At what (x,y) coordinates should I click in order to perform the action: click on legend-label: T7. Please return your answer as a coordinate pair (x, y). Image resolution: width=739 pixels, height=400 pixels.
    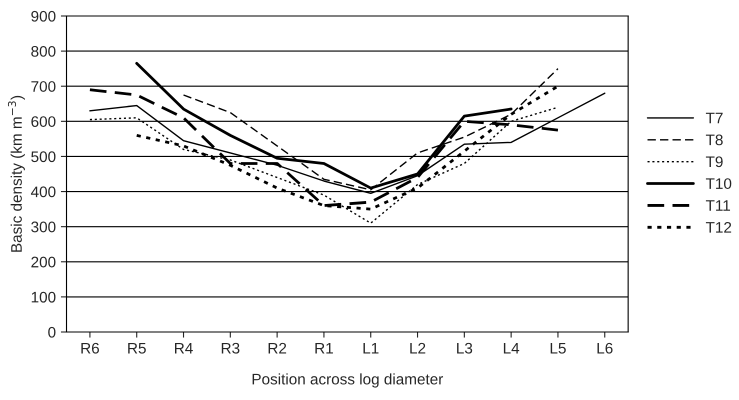
    Looking at the image, I should click on (714, 118).